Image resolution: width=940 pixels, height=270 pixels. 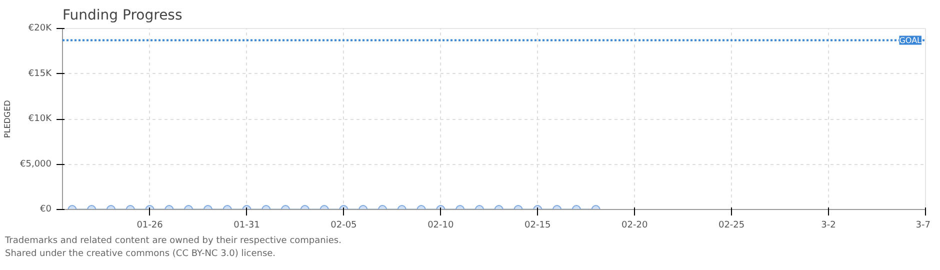 What do you see at coordinates (122, 16) in the screenshot?
I see `chart-title: Funding Progress` at bounding box center [122, 16].